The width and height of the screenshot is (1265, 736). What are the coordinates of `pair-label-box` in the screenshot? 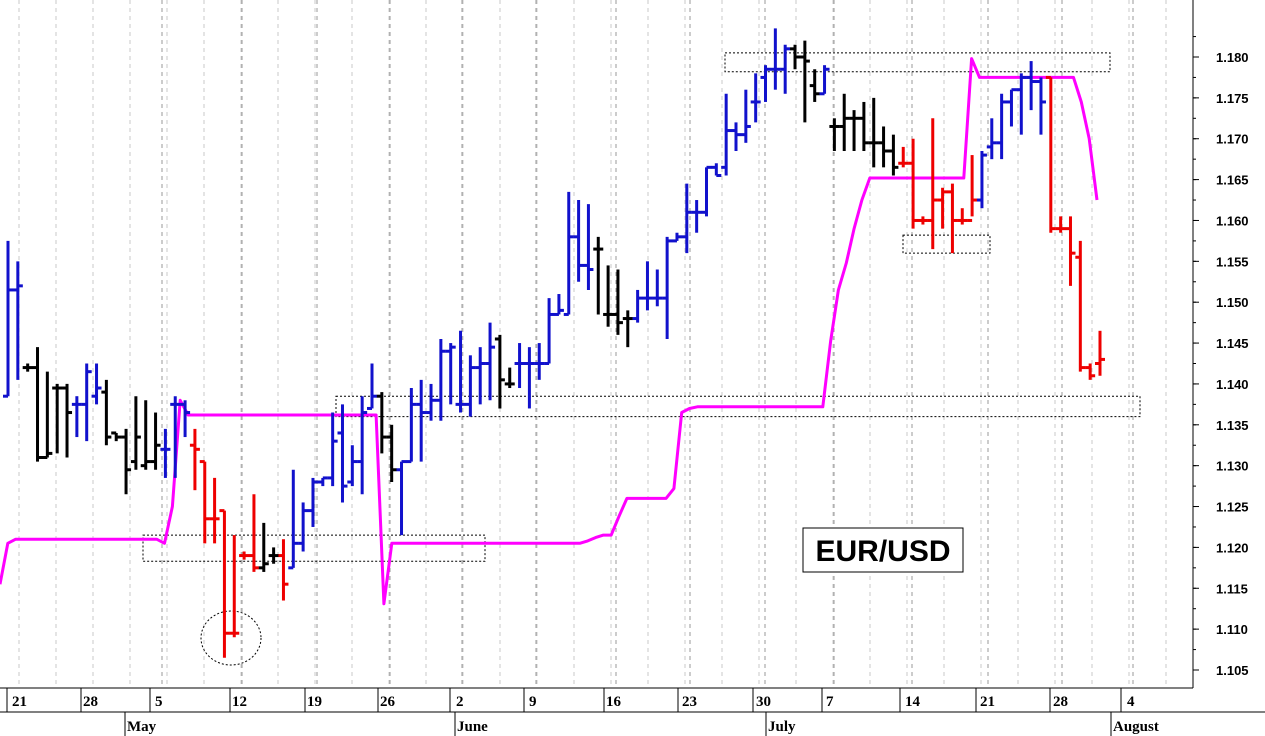 It's located at (883, 550).